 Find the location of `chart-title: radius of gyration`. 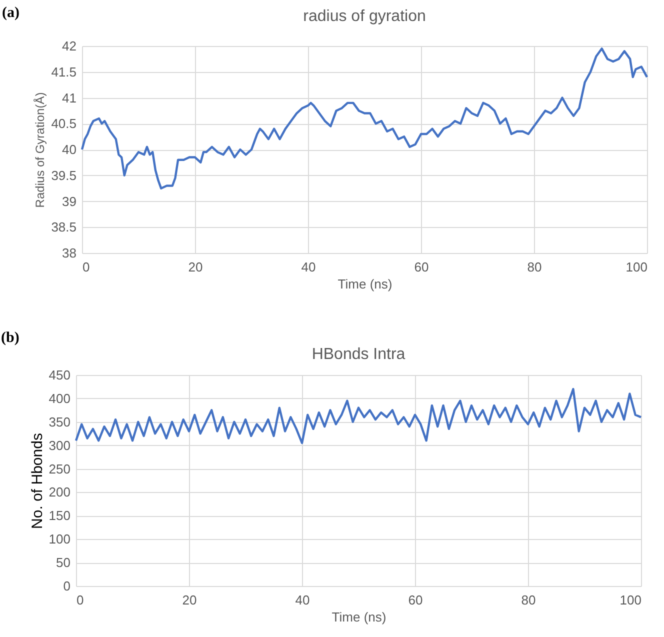

chart-title: radius of gyration is located at coordinates (364, 16).